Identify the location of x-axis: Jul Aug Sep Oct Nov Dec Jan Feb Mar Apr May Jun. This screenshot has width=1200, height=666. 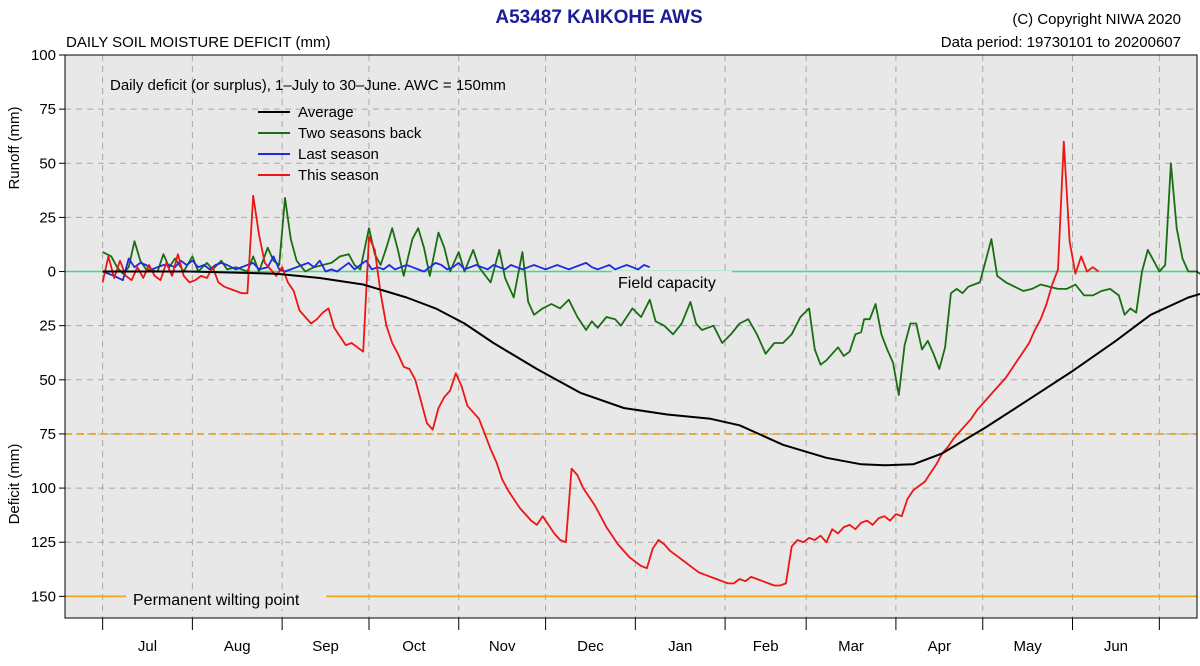
(631, 636).